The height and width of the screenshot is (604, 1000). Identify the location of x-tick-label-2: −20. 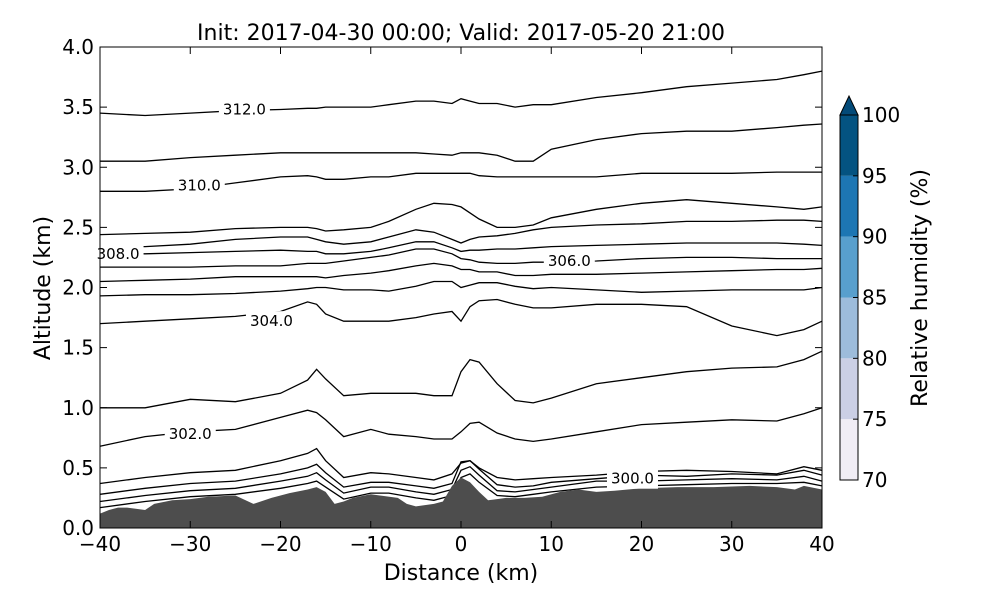
(280, 544).